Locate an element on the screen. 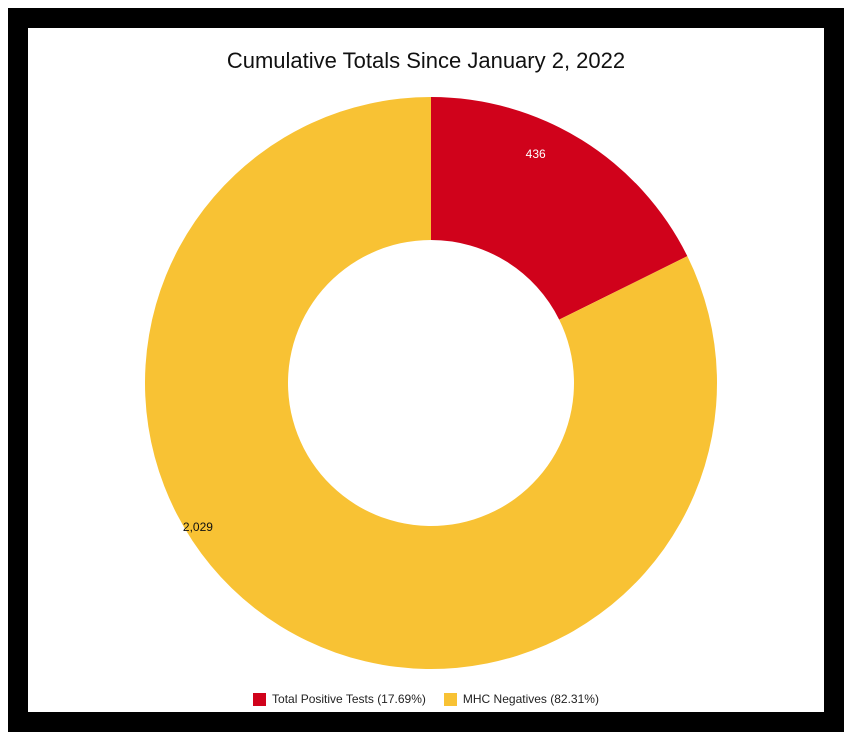 The width and height of the screenshot is (852, 740). legend-item-positive: Total Positive Tests (17.69%) is located at coordinates (339, 699).